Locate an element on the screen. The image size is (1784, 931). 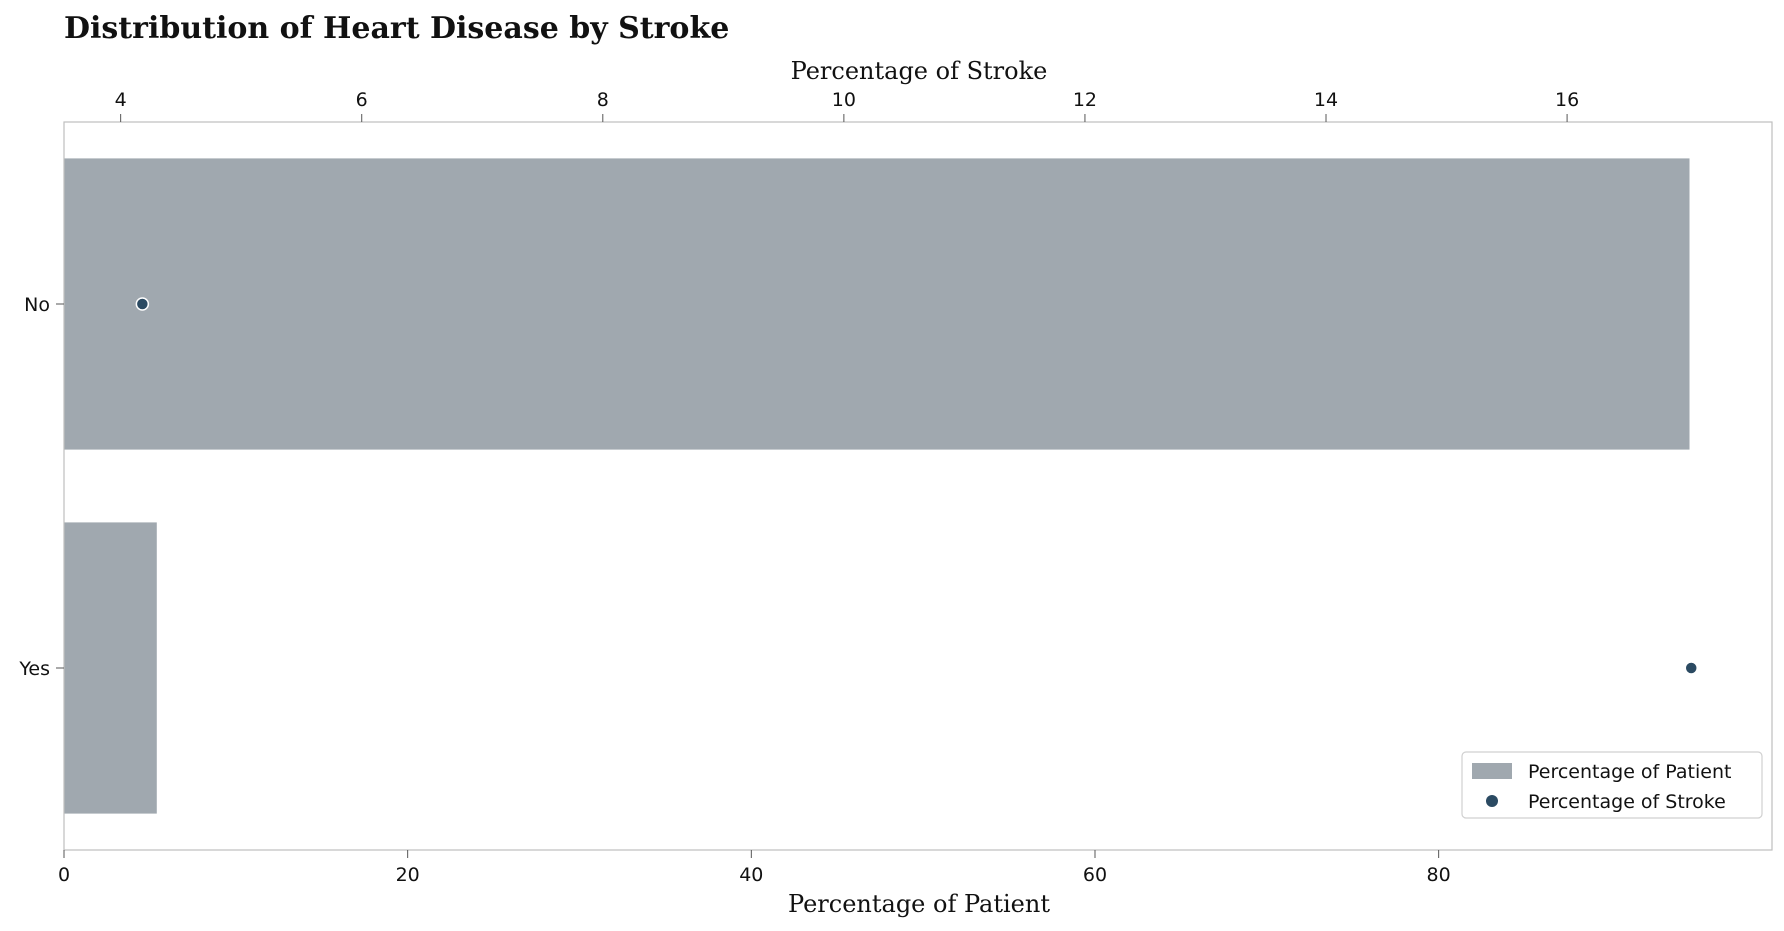
category-axis: No Yes is located at coordinates (41, 487).